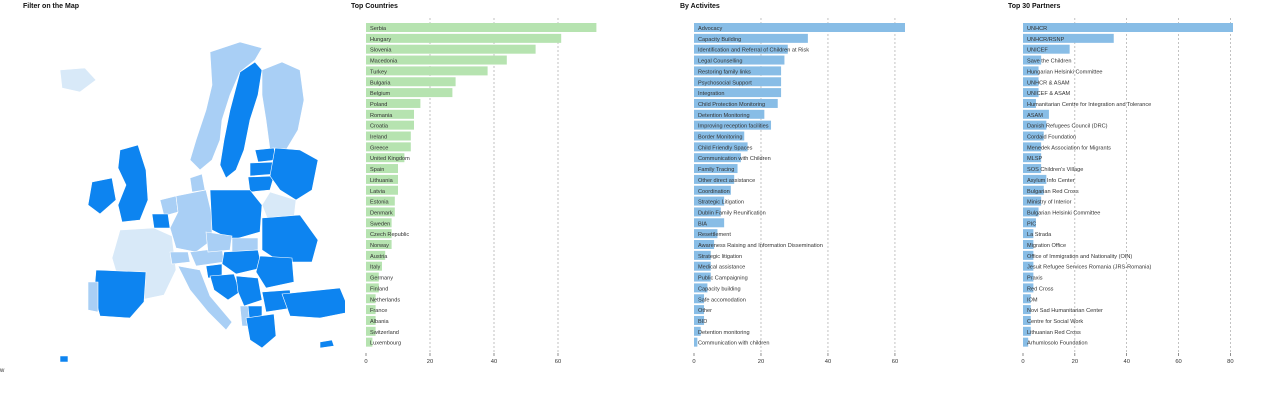 The image size is (1280, 400). What do you see at coordinates (1036, 114) in the screenshot?
I see `partner-bar-asam` at bounding box center [1036, 114].